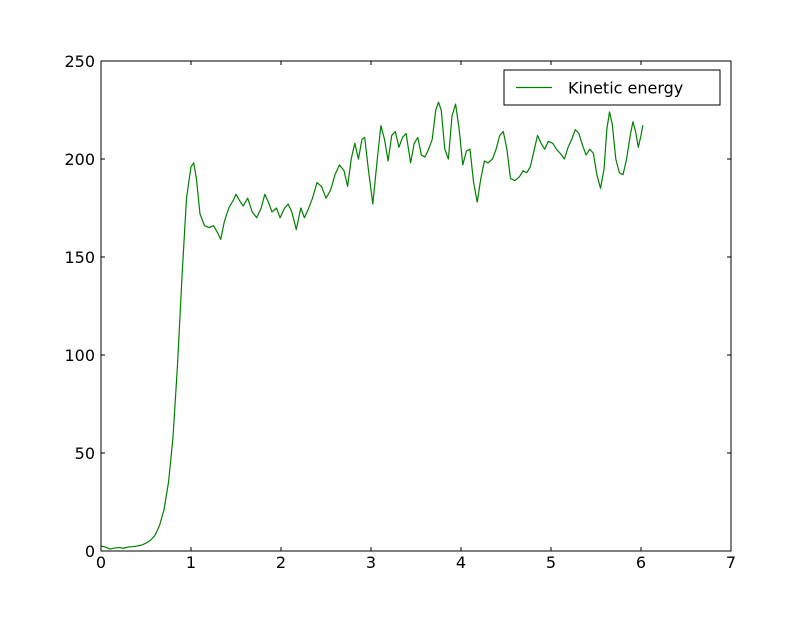  I want to click on y-tick-label: 50, so click(85, 453).